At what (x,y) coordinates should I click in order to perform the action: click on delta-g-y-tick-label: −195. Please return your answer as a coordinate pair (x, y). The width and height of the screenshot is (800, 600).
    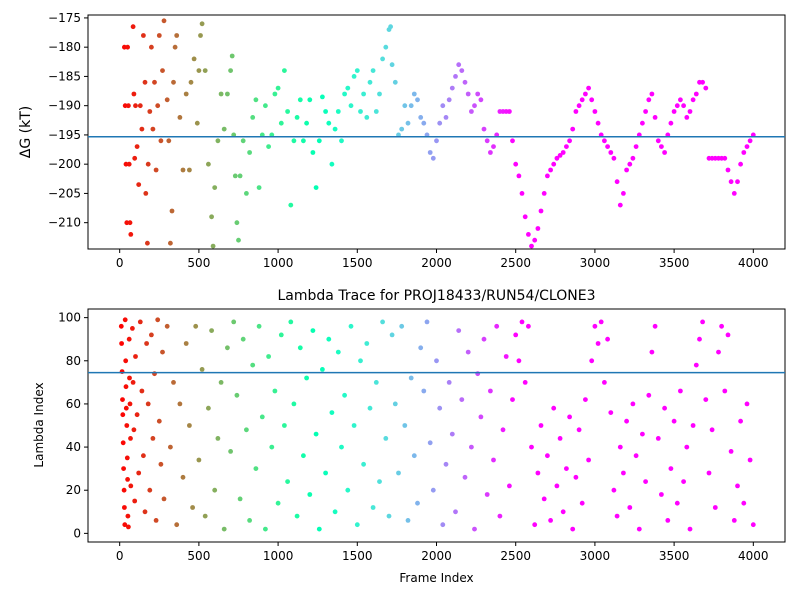
    Looking at the image, I should click on (64, 135).